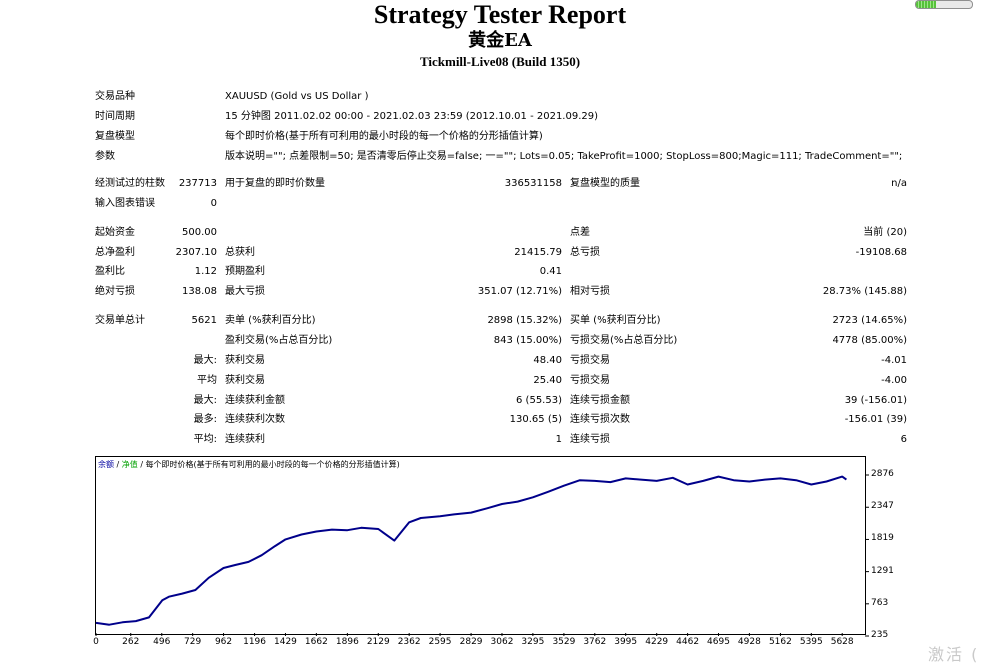 This screenshot has width=982, height=665. What do you see at coordinates (96, 642) in the screenshot?
I see `x-tick-label: 0` at bounding box center [96, 642].